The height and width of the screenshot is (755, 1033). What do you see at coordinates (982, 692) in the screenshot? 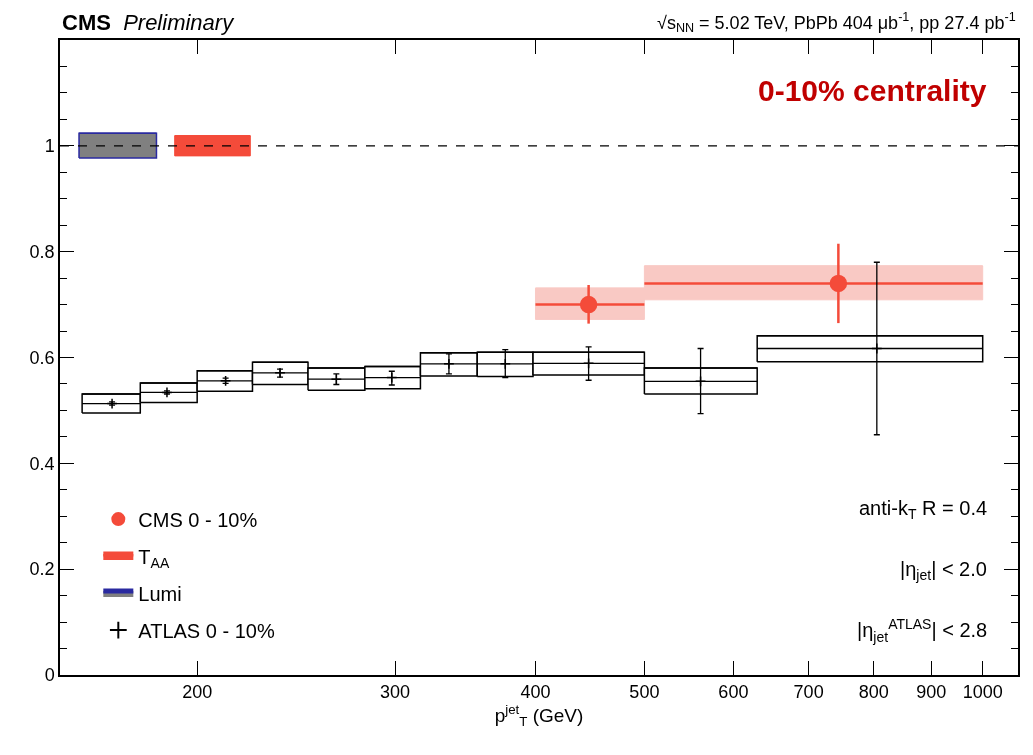
I see `x-tick-label: 1000` at bounding box center [982, 692].